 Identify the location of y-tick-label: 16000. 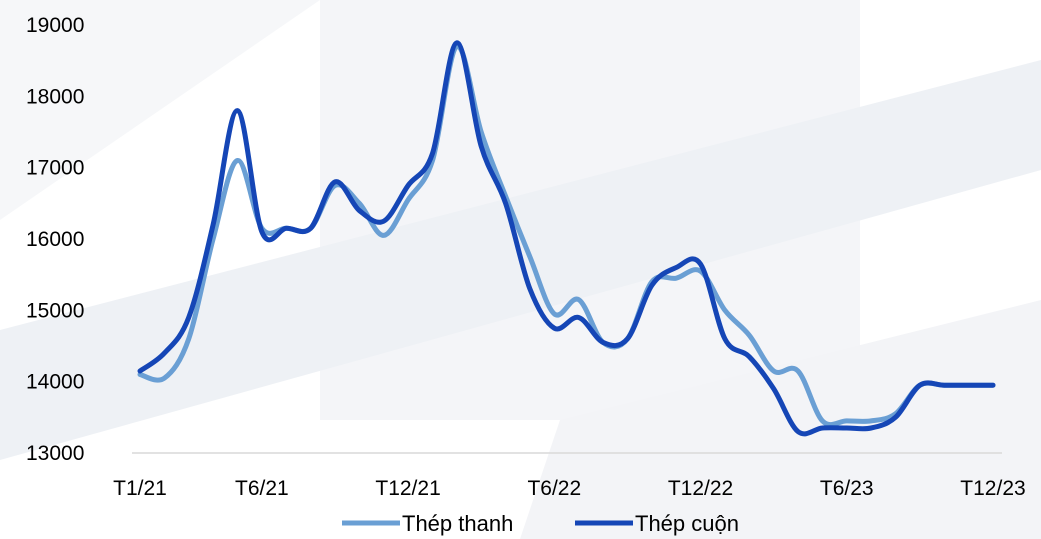
(55, 239).